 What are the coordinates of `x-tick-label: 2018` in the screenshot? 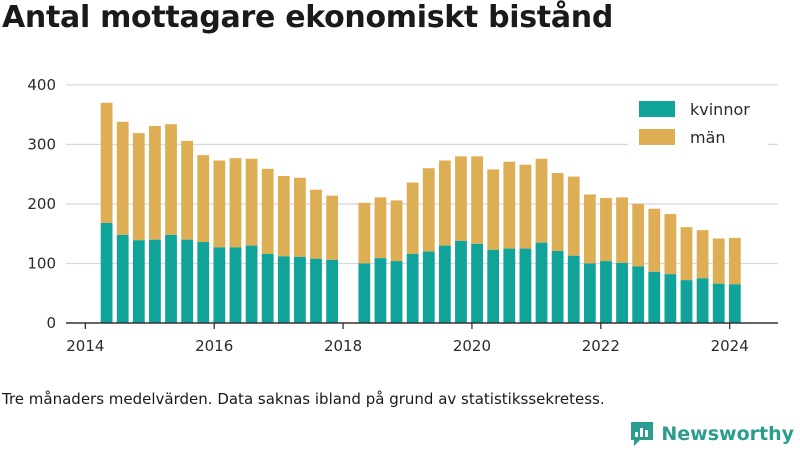 It's located at (343, 346).